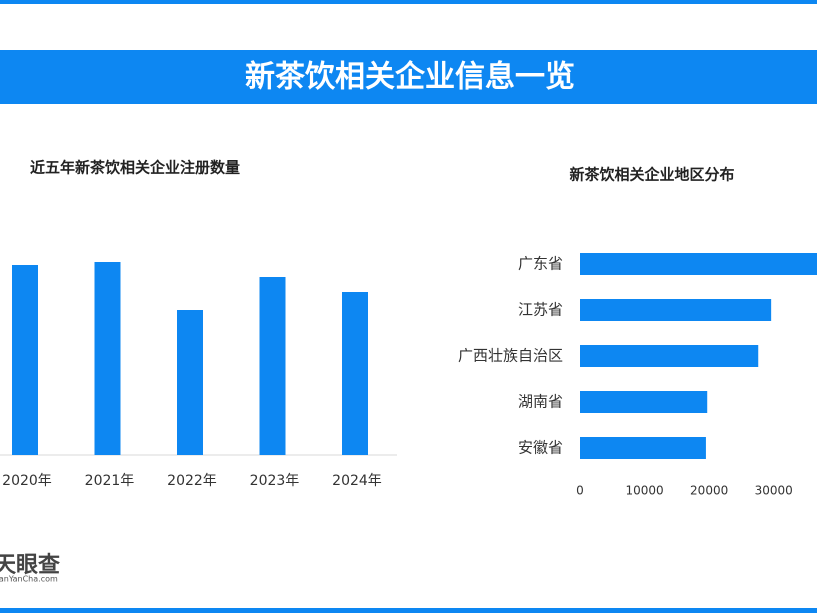 This screenshot has height=613, width=817. Describe the element at coordinates (580, 491) in the screenshot. I see `x-tick-label: 0` at that location.